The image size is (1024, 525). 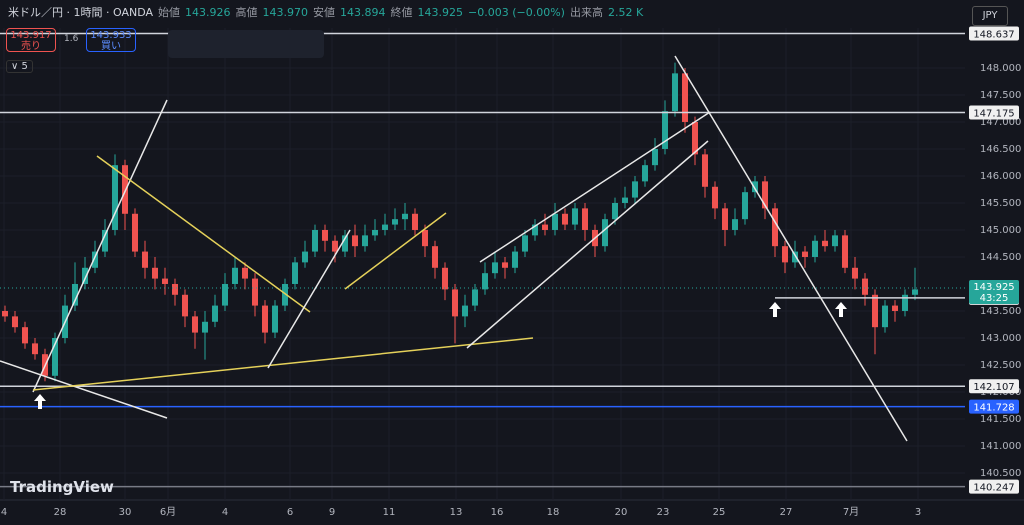 What do you see at coordinates (1000, 203) in the screenshot?
I see `y-tick-label: 145.500` at bounding box center [1000, 203].